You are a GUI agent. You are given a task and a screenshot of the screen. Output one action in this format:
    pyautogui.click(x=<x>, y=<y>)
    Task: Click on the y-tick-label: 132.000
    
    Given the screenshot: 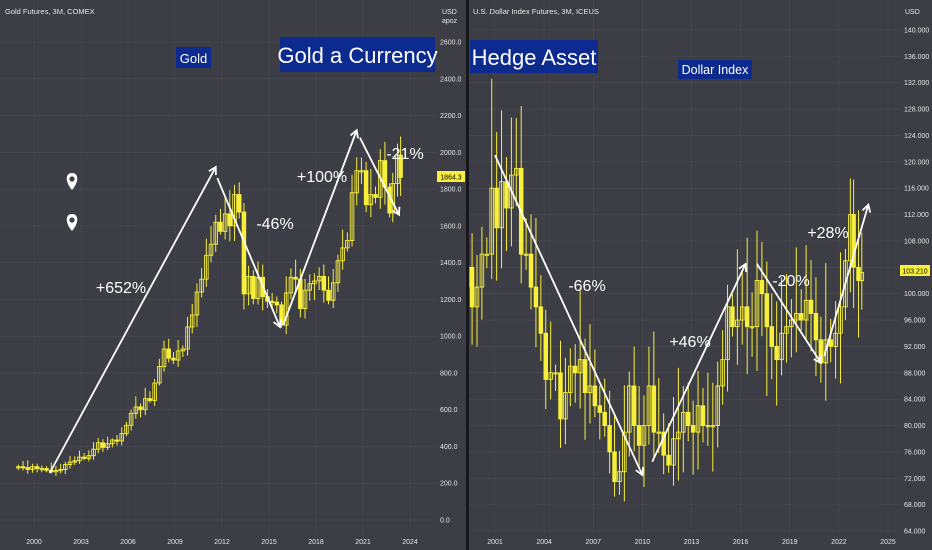 What is the action you would take?
    pyautogui.click(x=916, y=83)
    